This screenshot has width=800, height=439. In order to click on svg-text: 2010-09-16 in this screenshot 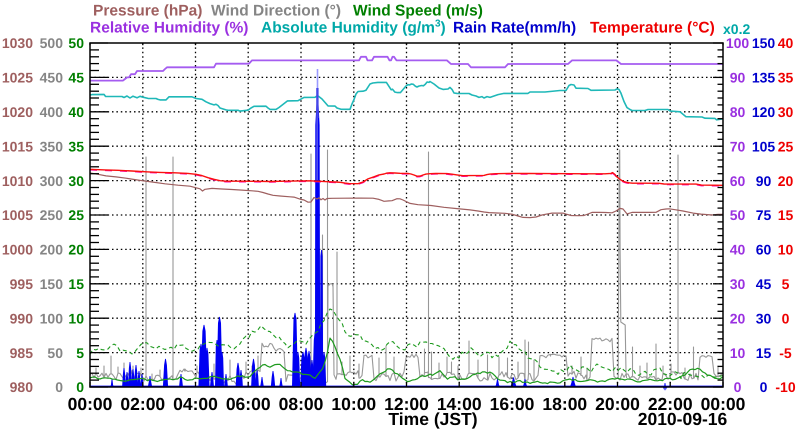, I will do `click(683, 419)`.